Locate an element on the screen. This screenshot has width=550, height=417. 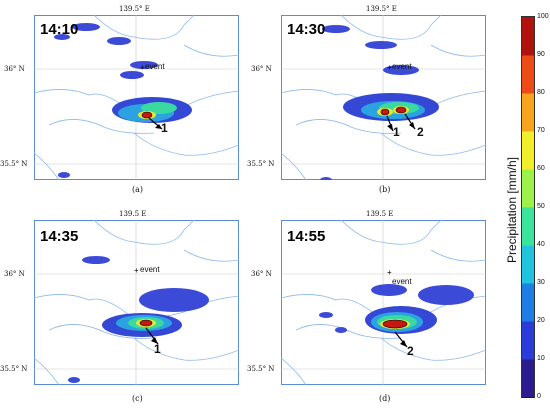
colorbar-tick-label: 10 is located at coordinates (541, 358).